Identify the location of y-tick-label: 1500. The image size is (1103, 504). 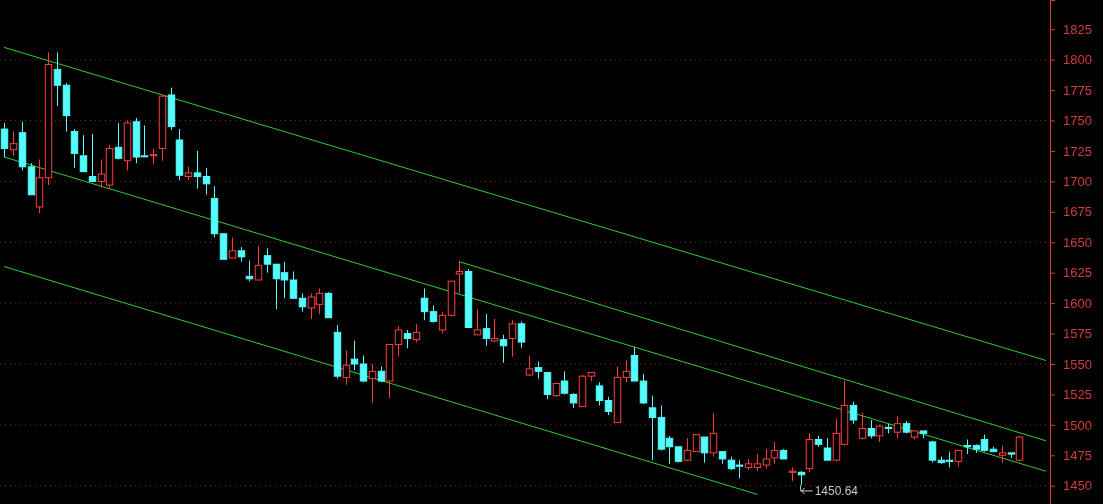
(1077, 425).